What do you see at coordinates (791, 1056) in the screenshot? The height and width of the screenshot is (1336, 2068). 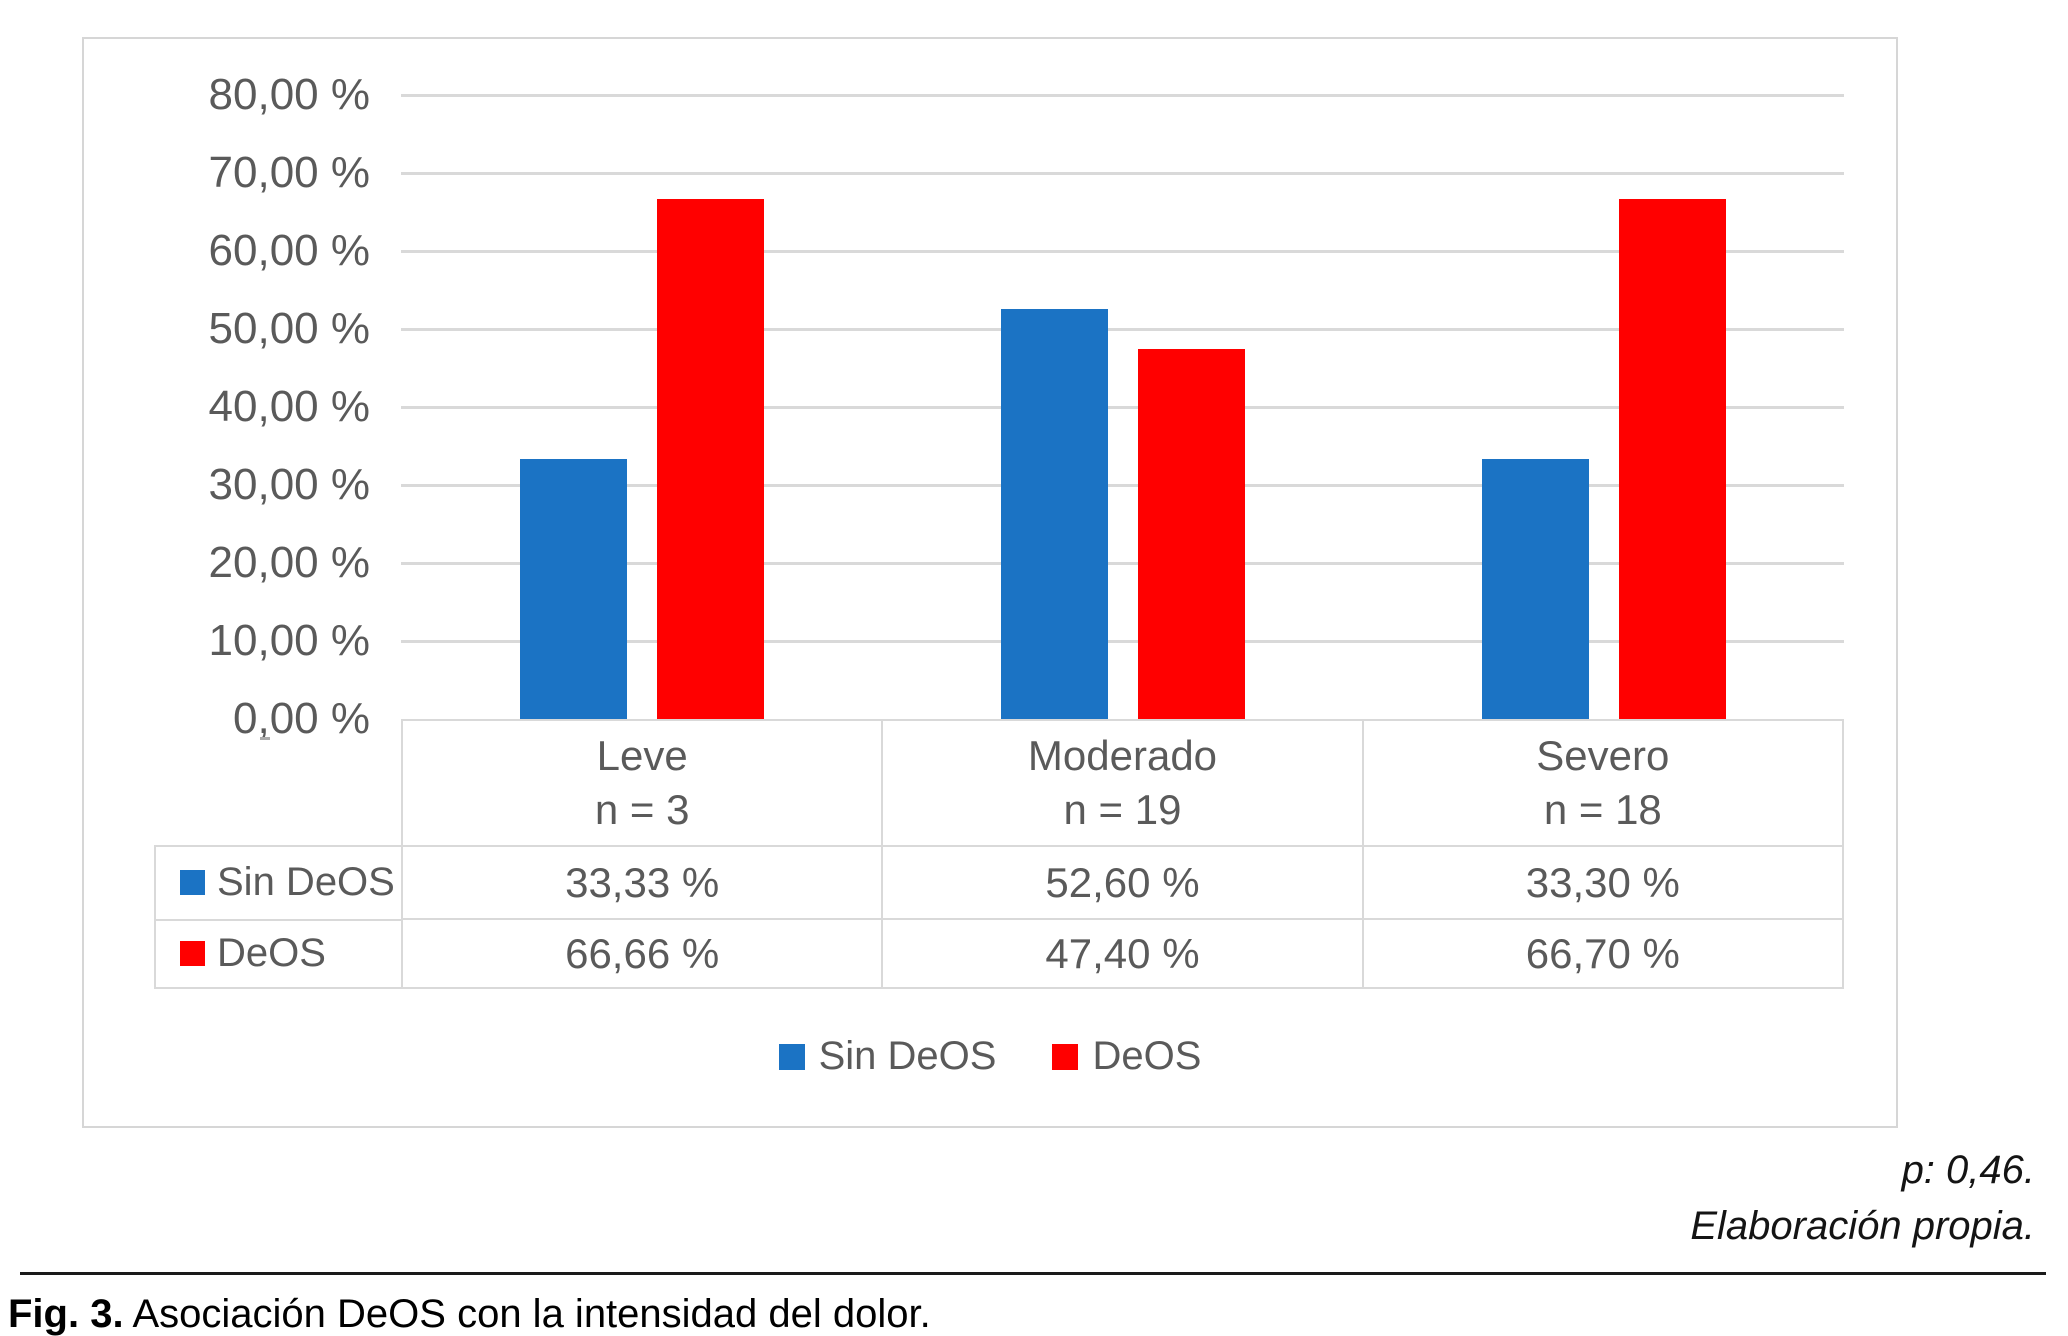 I see `sin-deos-swatch-icon` at bounding box center [791, 1056].